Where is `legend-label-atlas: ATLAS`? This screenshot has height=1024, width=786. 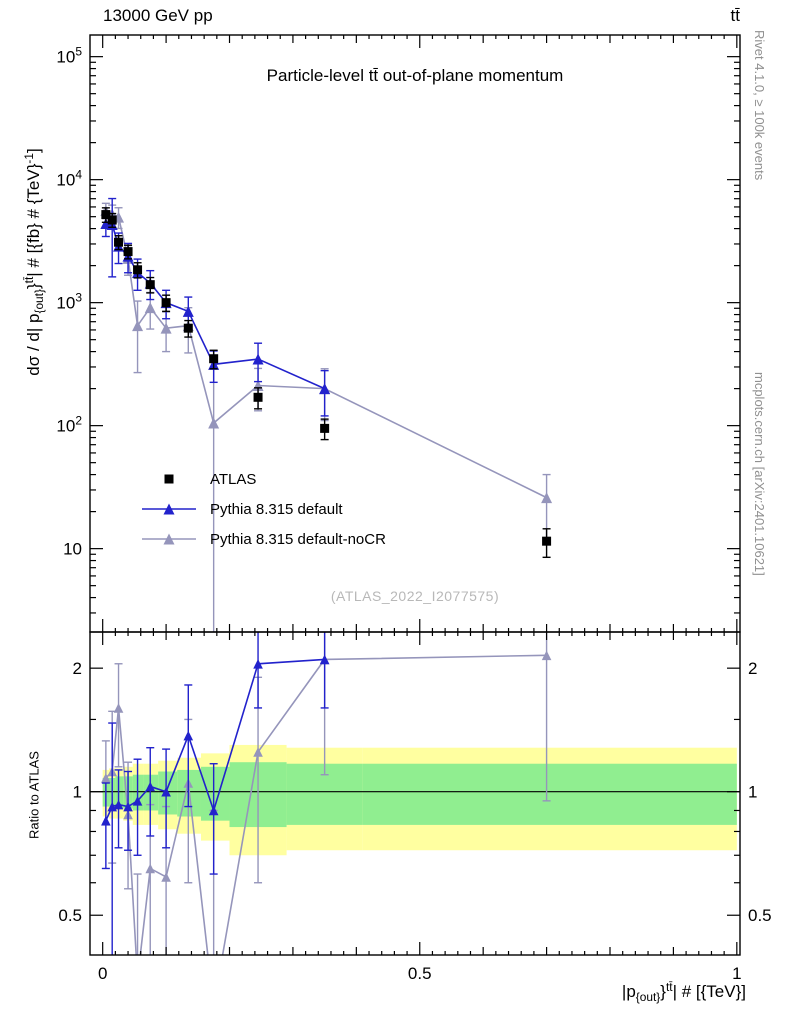 legend-label-atlas: ATLAS is located at coordinates (233, 479).